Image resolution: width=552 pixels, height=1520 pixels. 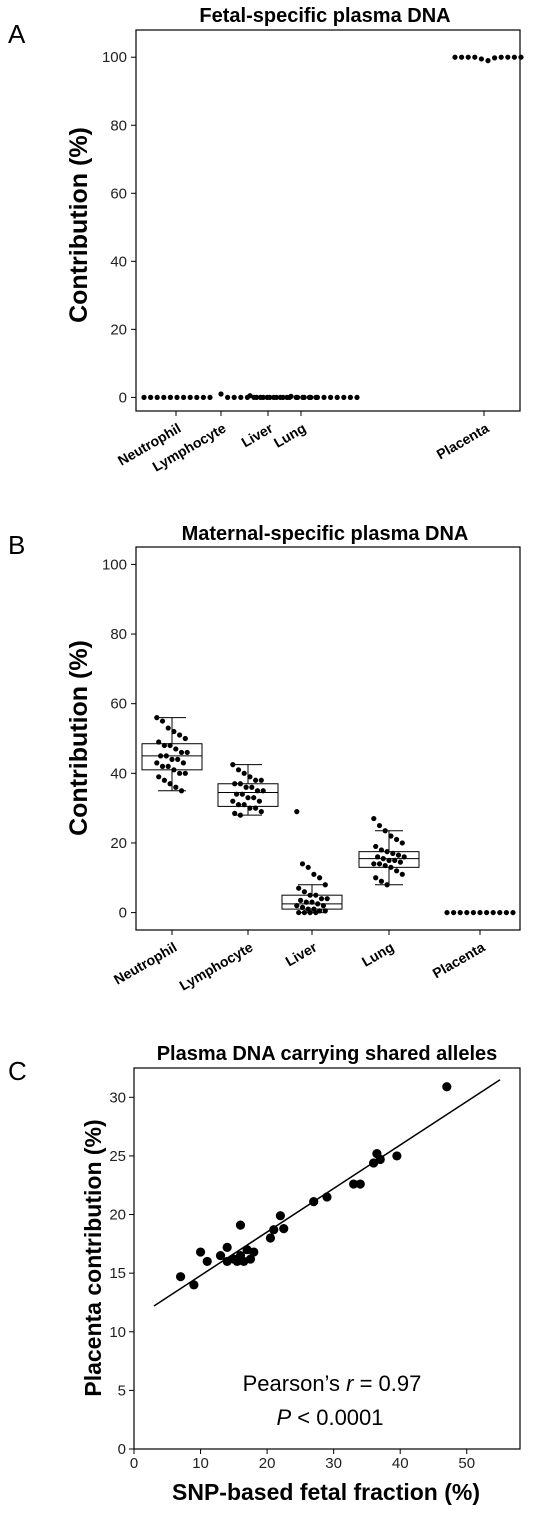 What do you see at coordinates (325, 534) in the screenshot?
I see `panel-b-title: Maternal-specific plasma DNA` at bounding box center [325, 534].